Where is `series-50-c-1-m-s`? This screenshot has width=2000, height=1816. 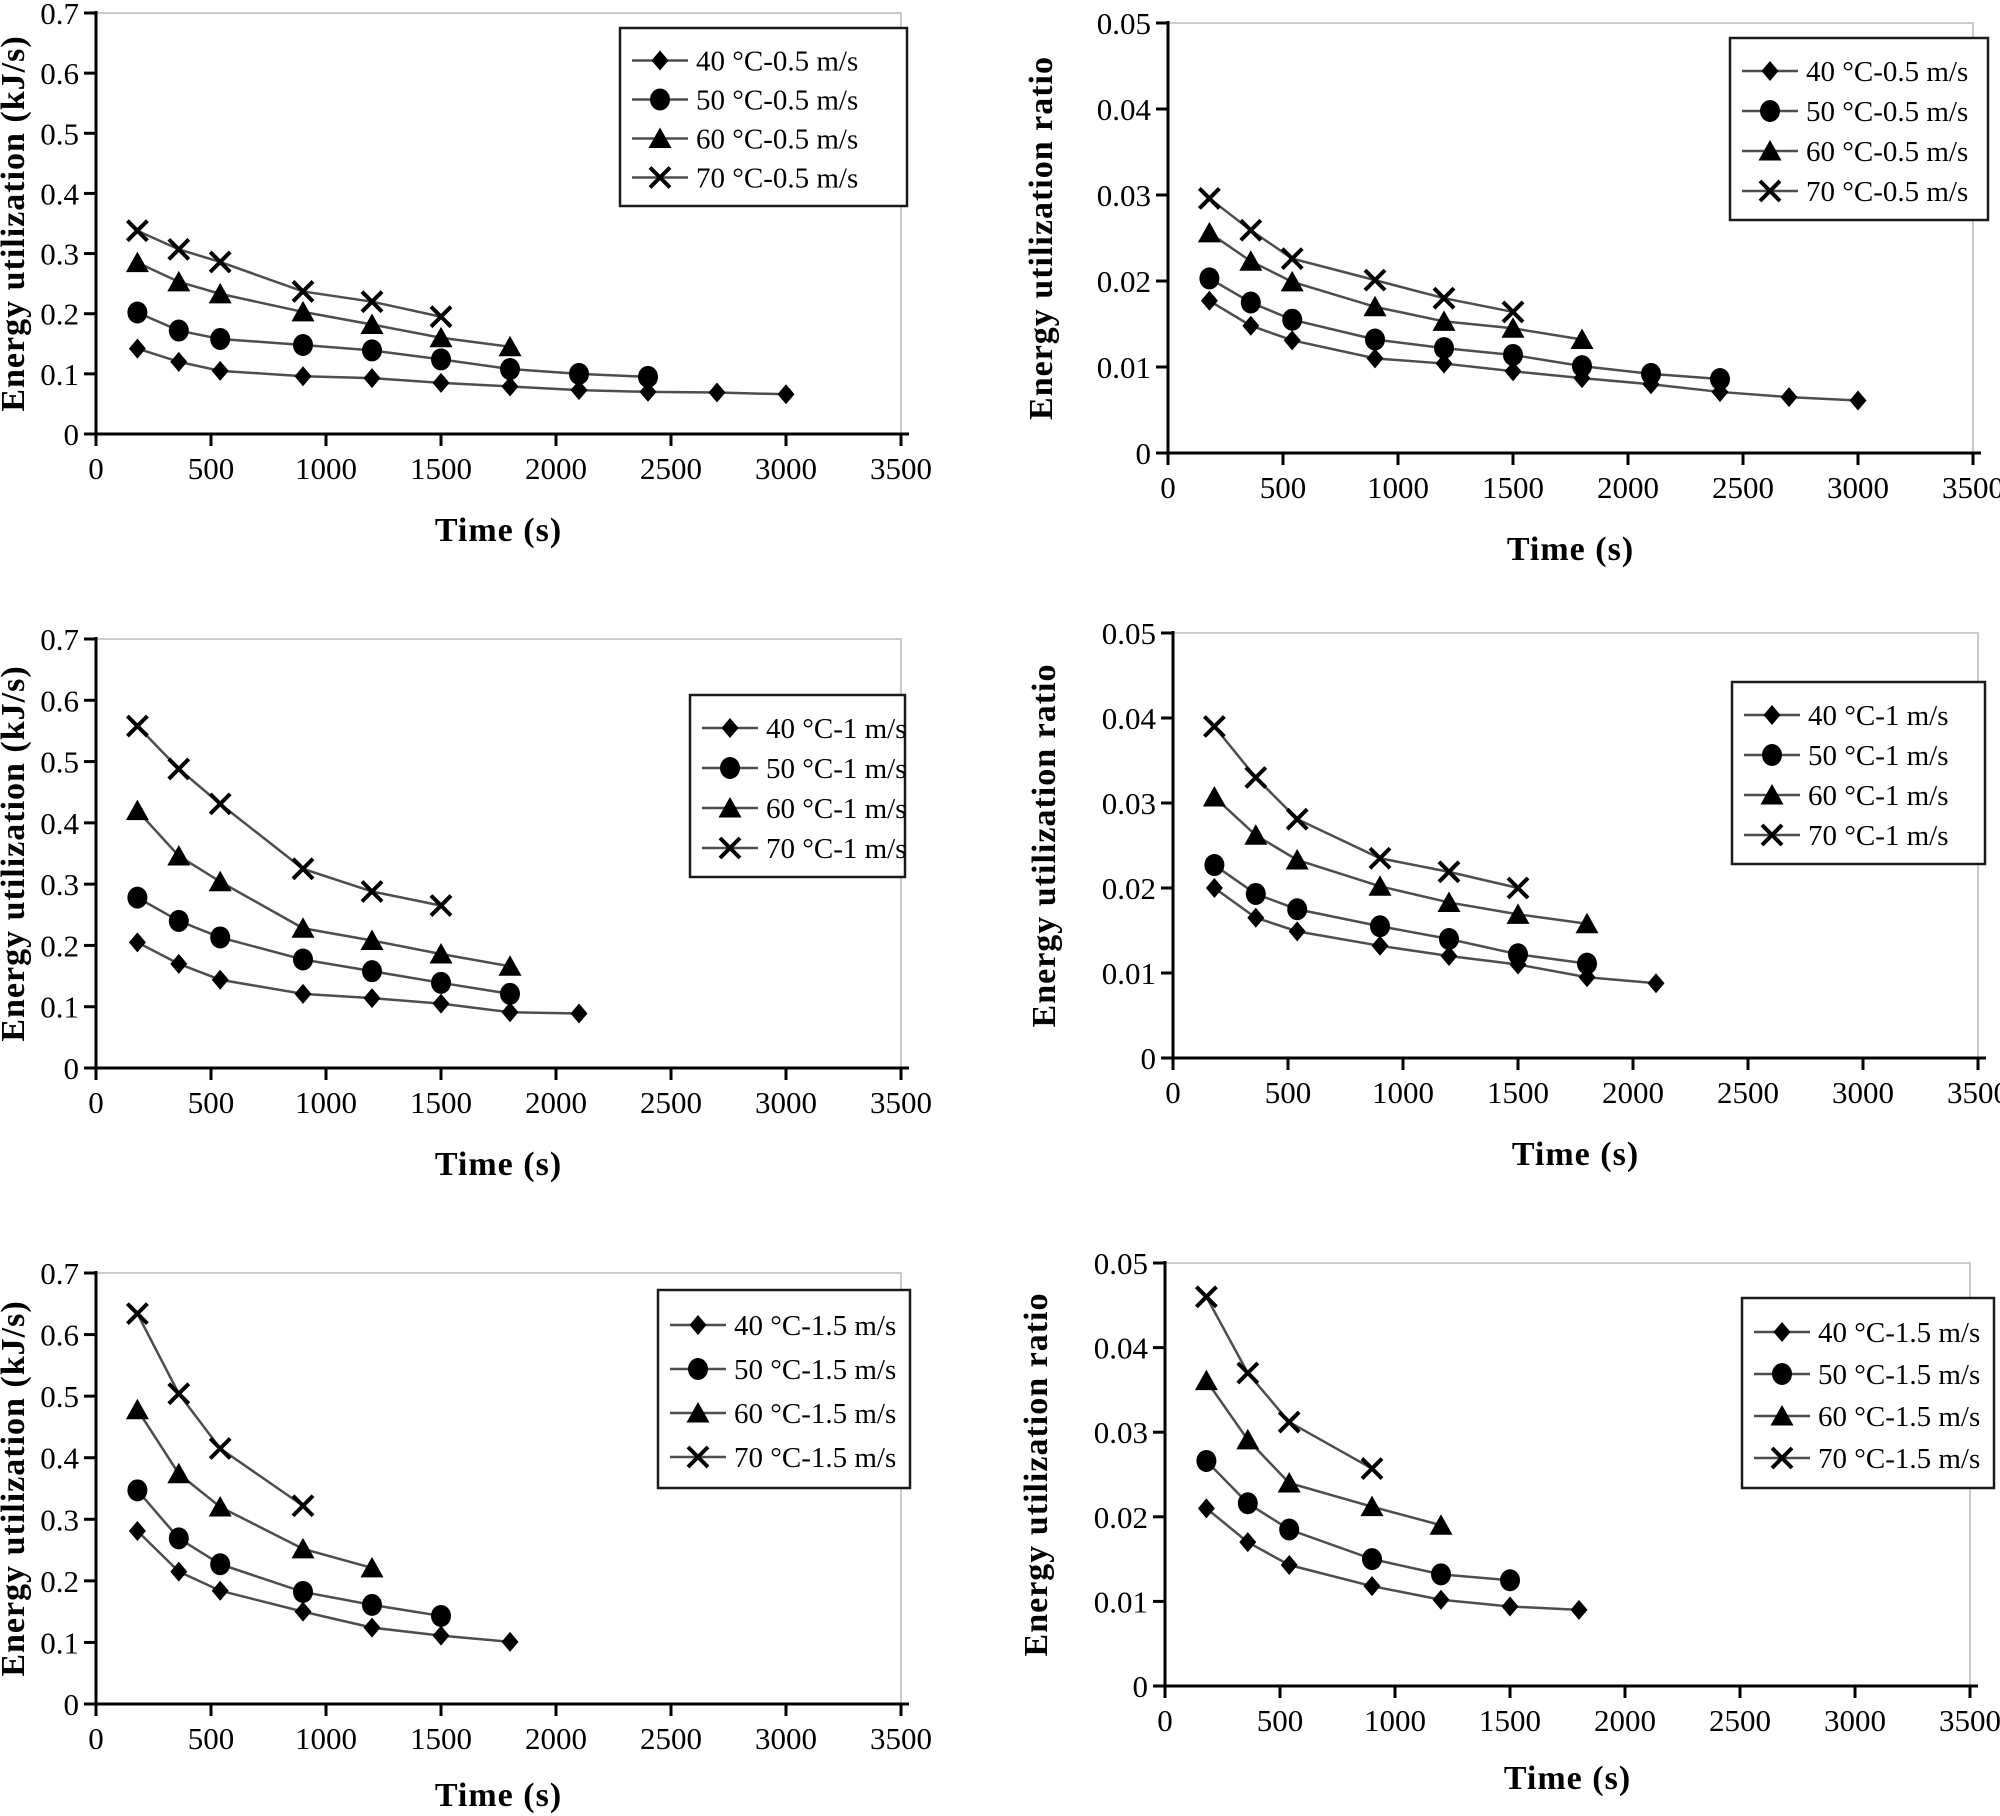 series-50-c-1-m-s is located at coordinates (323, 945).